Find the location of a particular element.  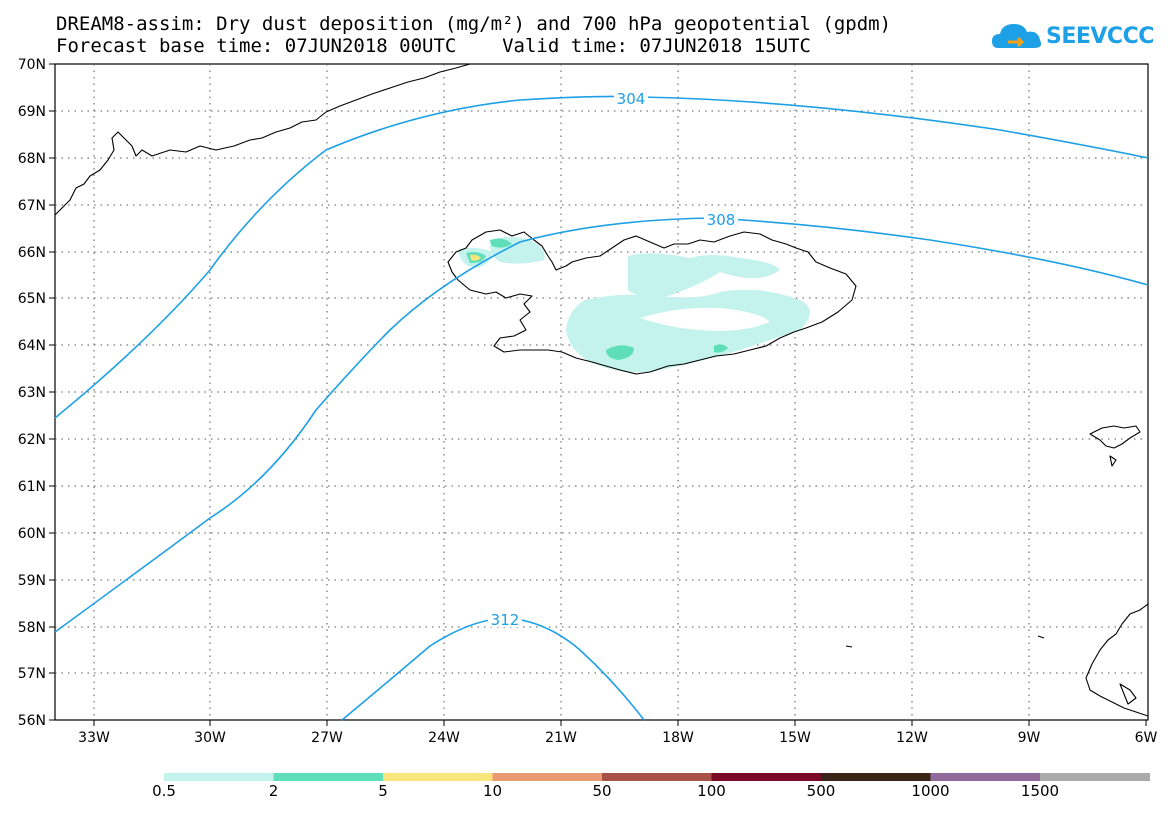

legend-label: 1000 is located at coordinates (930, 791).